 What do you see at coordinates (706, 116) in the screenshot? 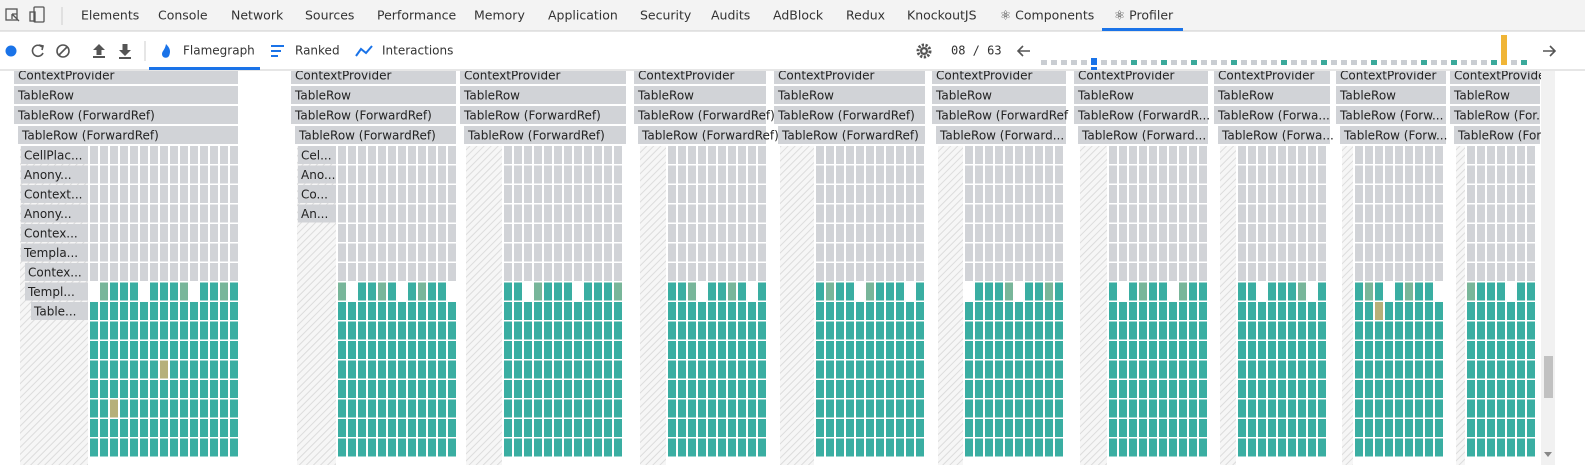
I see `flame-label: TableRow (ForwardRef)` at bounding box center [706, 116].